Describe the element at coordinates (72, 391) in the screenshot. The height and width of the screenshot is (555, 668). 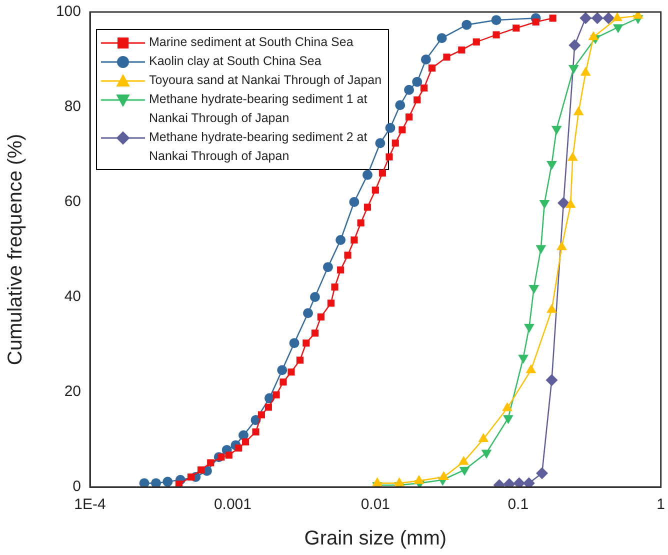
I see `y-tick-label: 20` at that location.